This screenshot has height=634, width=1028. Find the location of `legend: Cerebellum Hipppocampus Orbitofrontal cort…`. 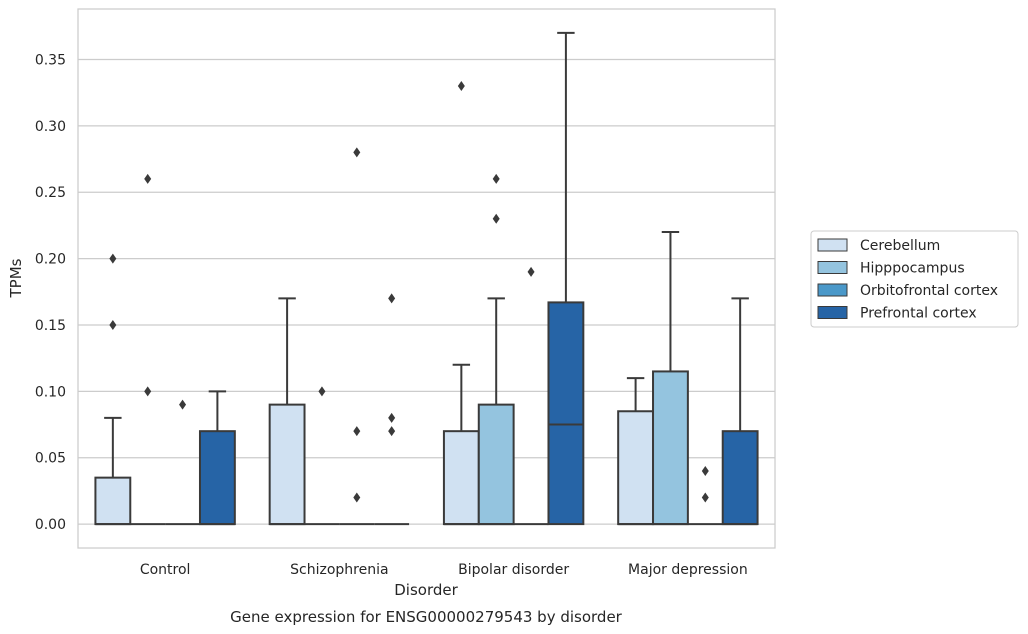

legend: Cerebellum Hipppocampus Orbitofrontal cort… is located at coordinates (914, 279).